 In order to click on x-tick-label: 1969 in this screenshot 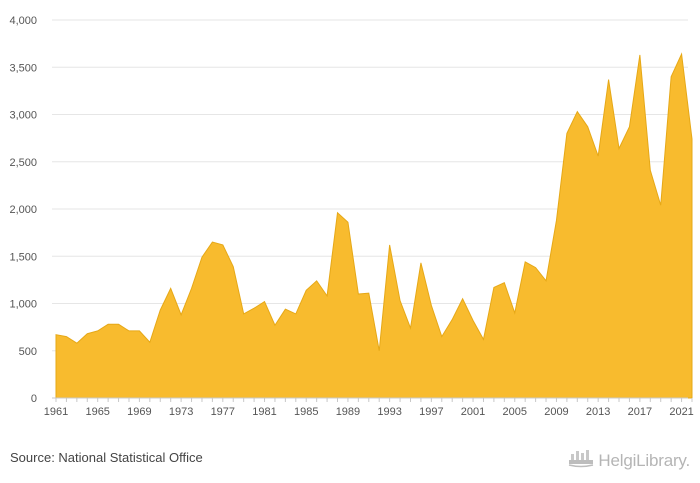, I will do `click(139, 412)`.